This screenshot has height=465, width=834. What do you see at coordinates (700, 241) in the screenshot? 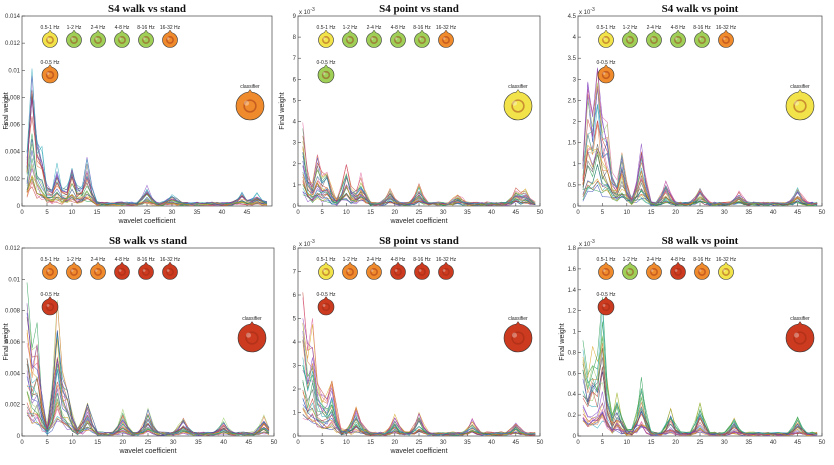
I see `chart-title: S8 walk vs point` at bounding box center [700, 241].